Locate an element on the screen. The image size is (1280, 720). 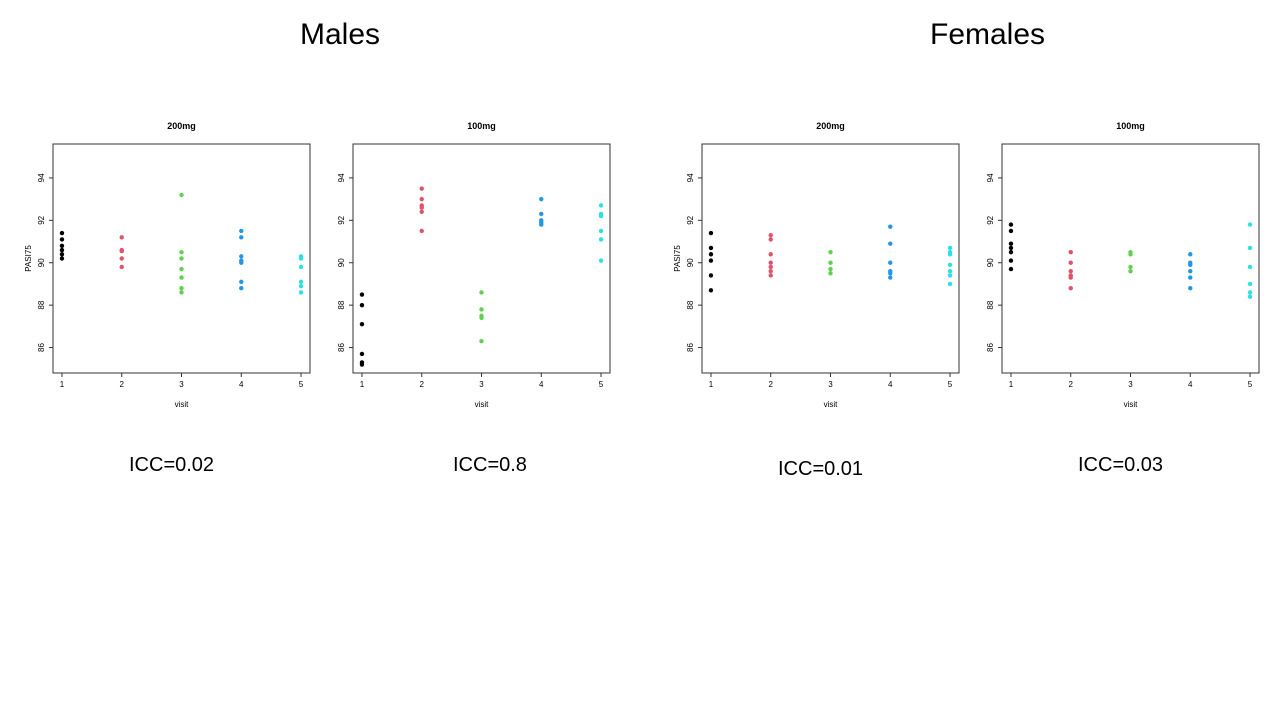
chart-females-200mg: 200mg 1 2 3 4 5 86 88 90 92 94 visit PASI75 is located at coordinates (816, 265).